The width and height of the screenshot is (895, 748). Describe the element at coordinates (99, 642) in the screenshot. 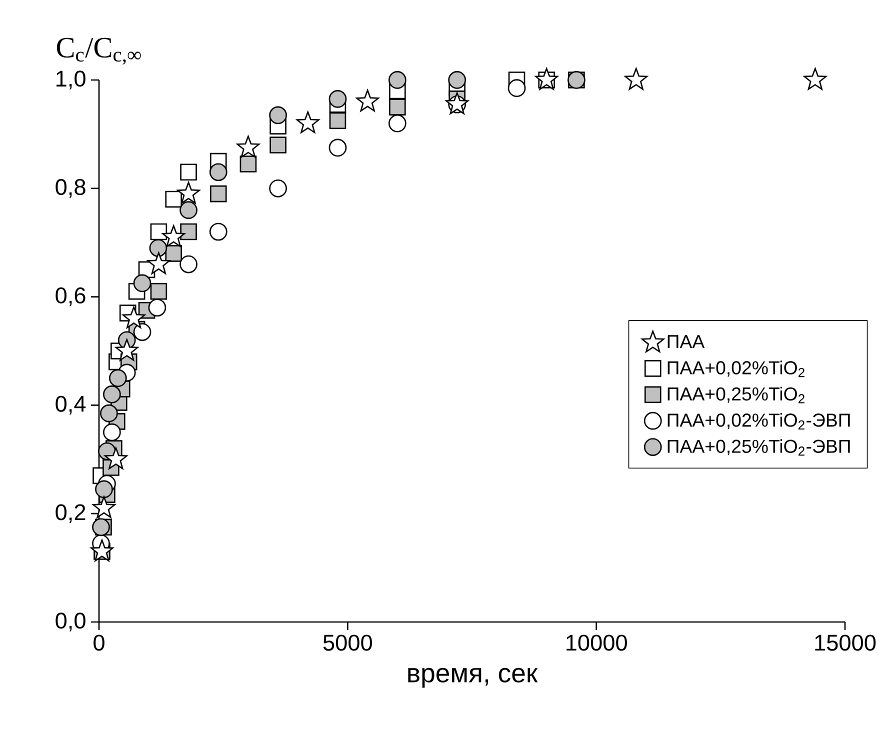

I see `x-tick-label: 0` at that location.